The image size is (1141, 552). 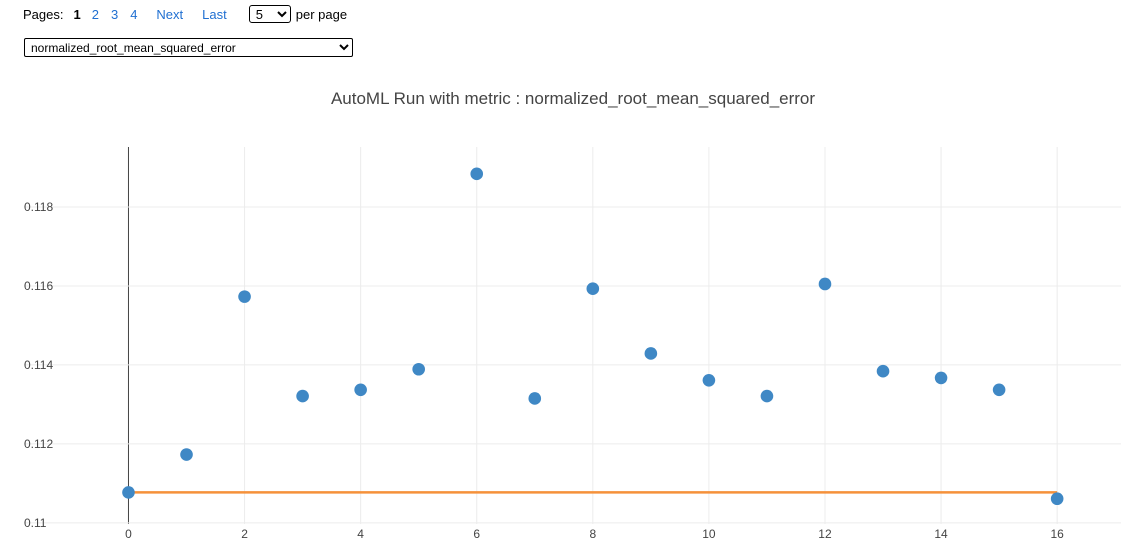 I want to click on y-tick-label: 0.11, so click(x=35, y=523).